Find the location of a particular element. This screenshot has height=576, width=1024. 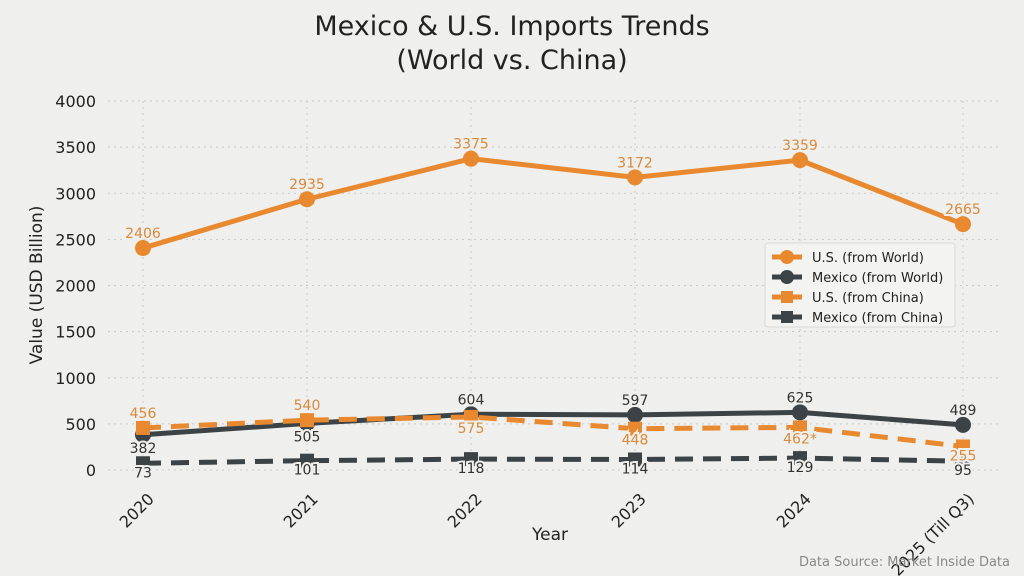

data-label: 95 is located at coordinates (963, 471).